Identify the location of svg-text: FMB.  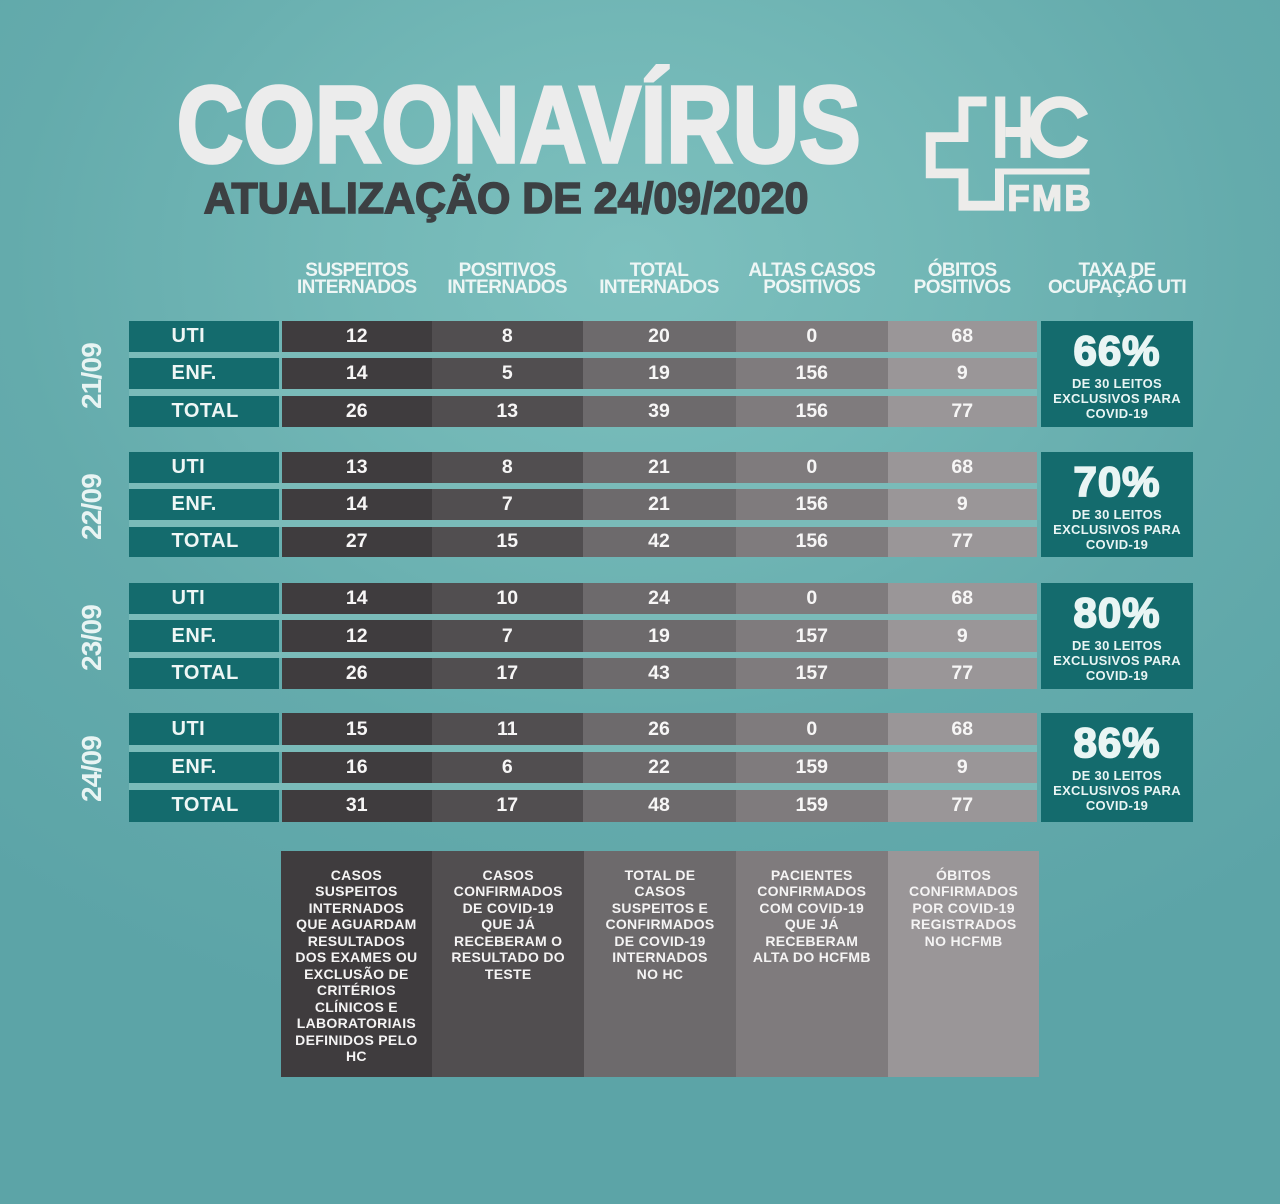
(1049, 198).